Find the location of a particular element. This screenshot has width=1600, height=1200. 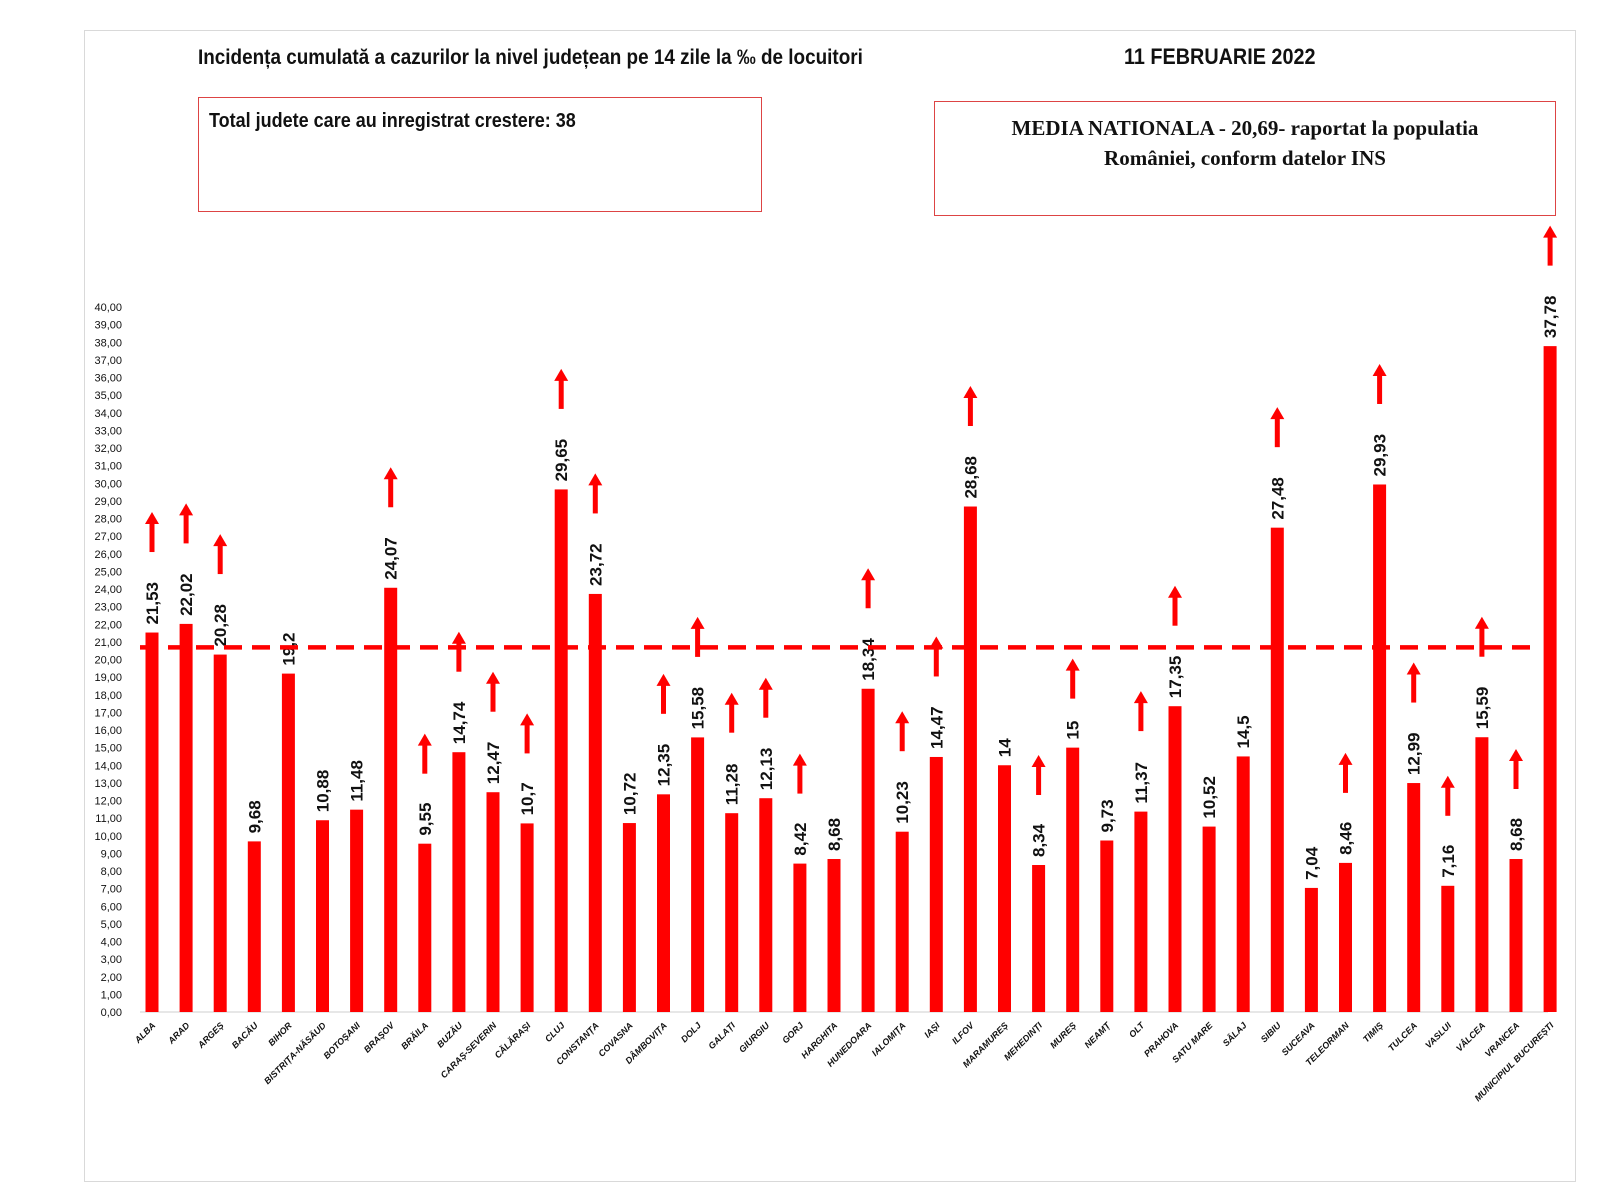

y-tick-label: 3,00 is located at coordinates (111, 960).